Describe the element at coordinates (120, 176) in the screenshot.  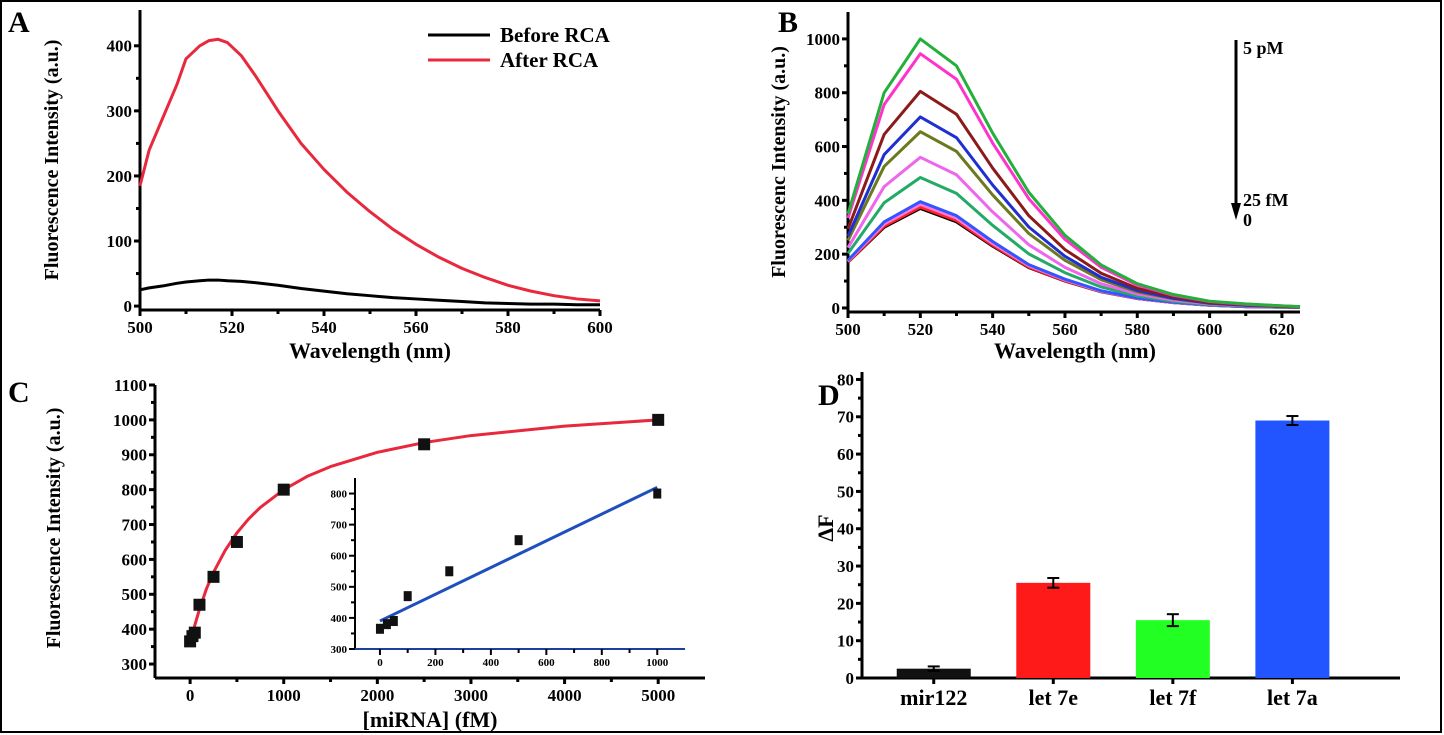
I see `a-y-tick-label: 200` at that location.